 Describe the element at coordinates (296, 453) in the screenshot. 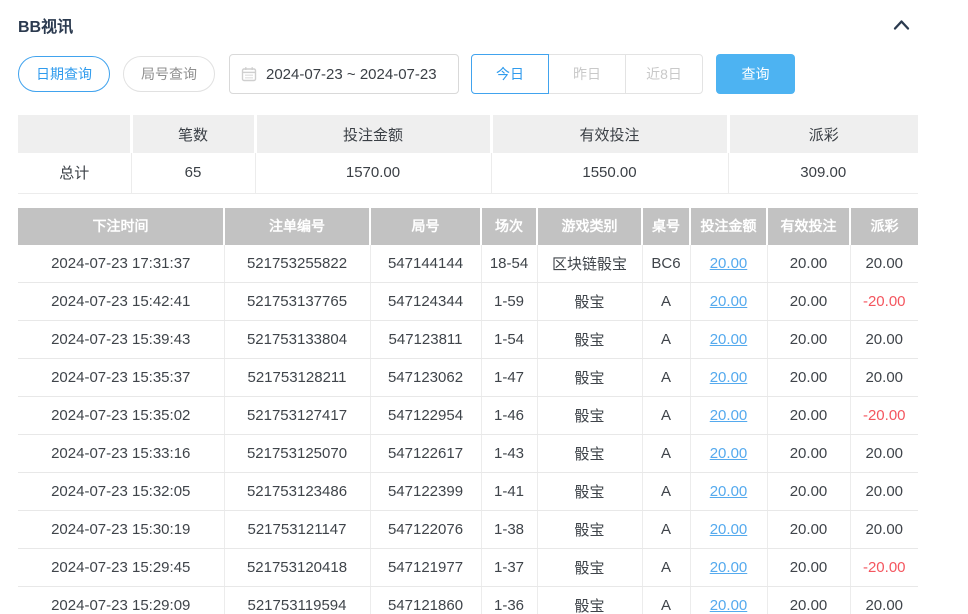

I see `bet-id-cell: 521753125070` at that location.